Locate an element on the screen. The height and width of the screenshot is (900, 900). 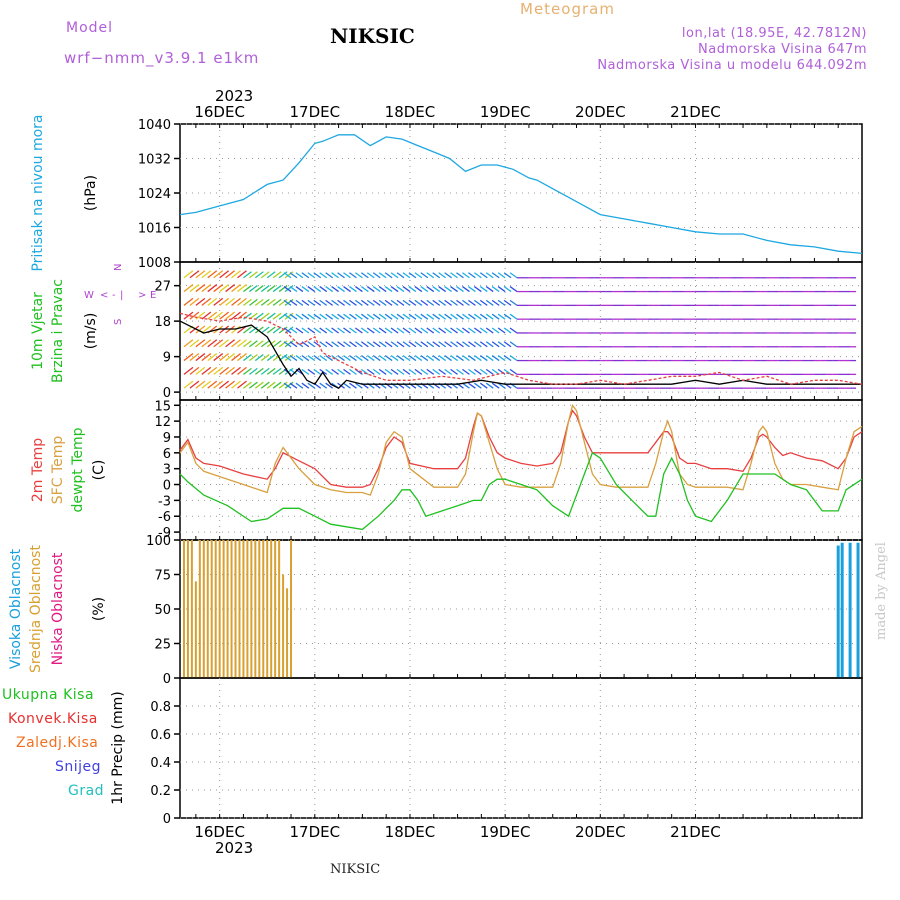
precip-ytick-label: 0.4 is located at coordinates (160, 763).